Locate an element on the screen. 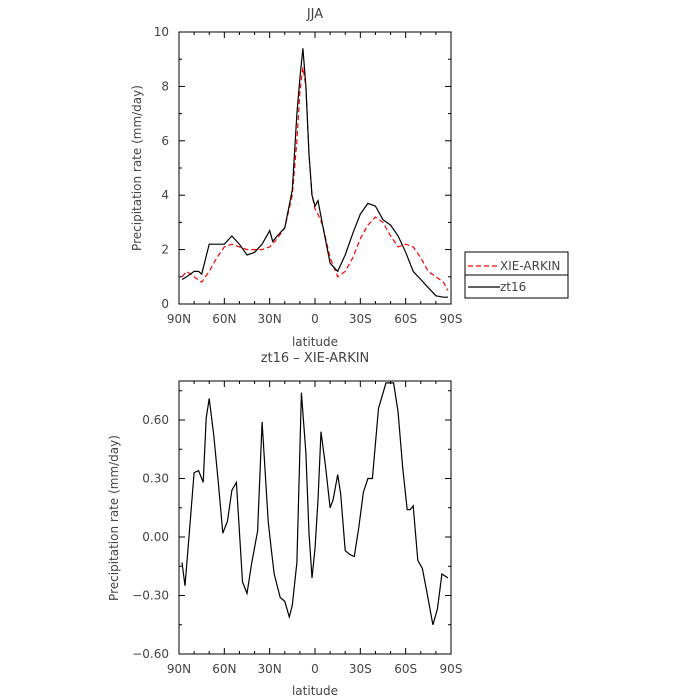 This screenshot has width=700, height=700. legend-label-zt16: zt16 is located at coordinates (513, 287).